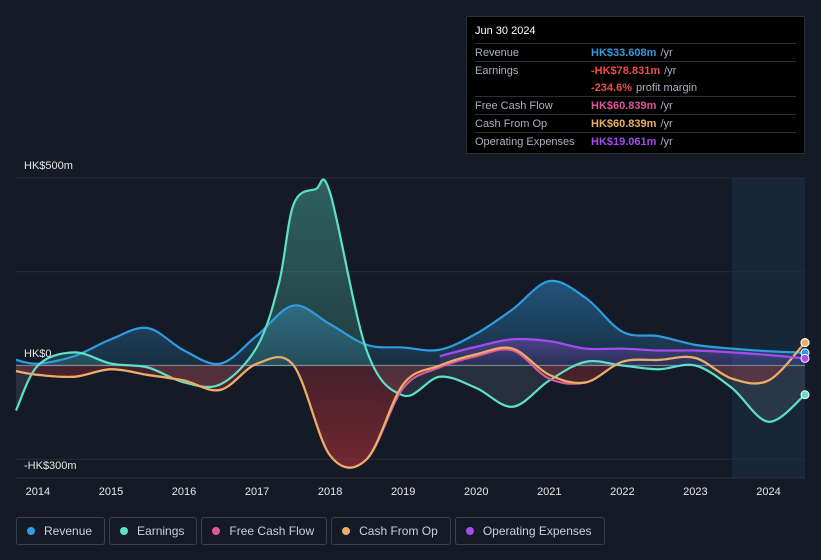 This screenshot has width=821, height=560. I want to click on tooltip-row: Free Cash Flow HK$60.839m/yr, so click(635, 105).